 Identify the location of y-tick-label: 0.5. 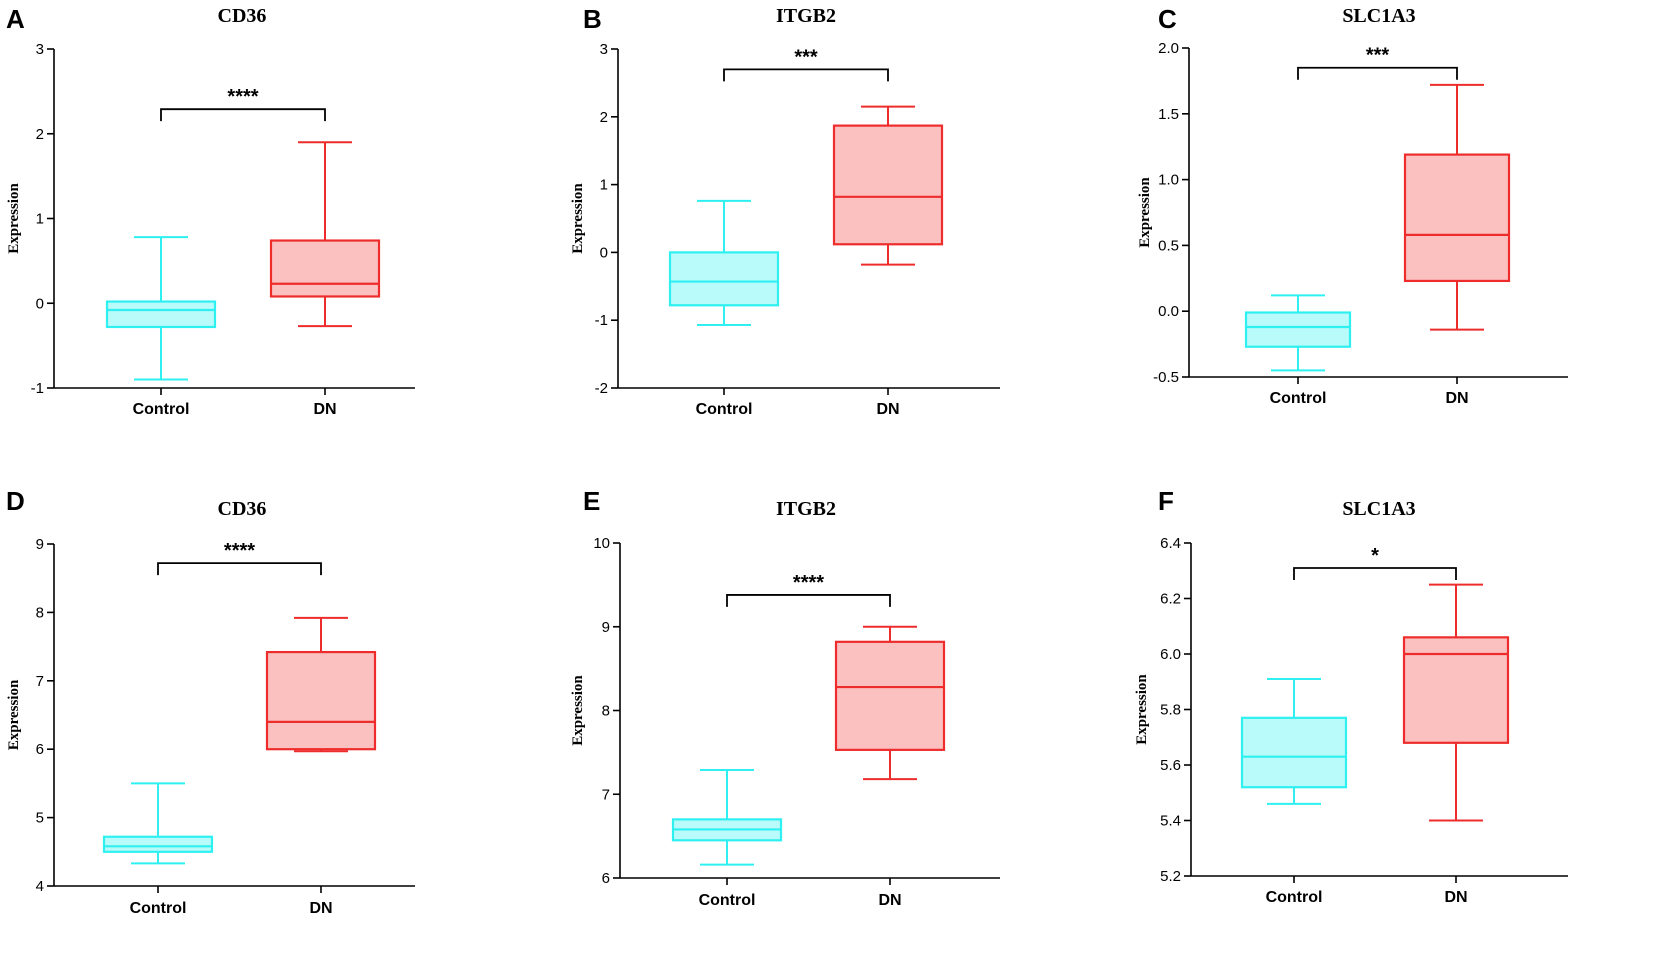
(1168, 245).